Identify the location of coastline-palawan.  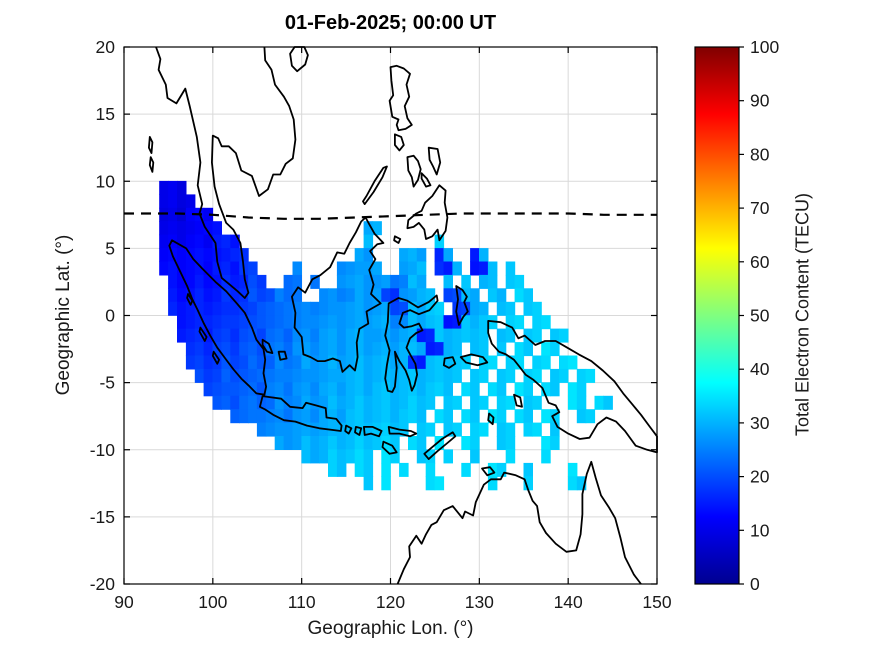
(375, 185).